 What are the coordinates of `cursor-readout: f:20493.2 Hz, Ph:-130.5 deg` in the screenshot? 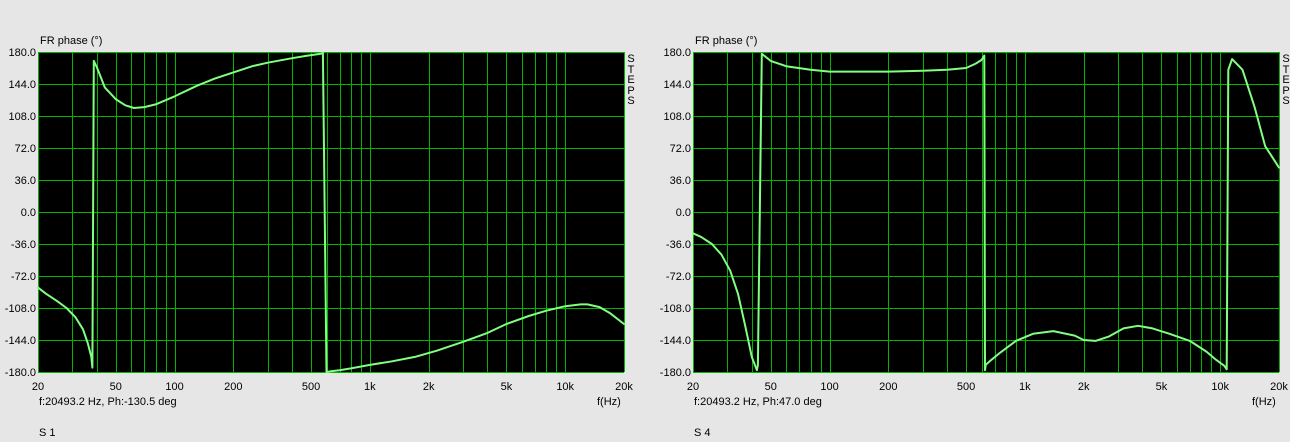 It's located at (108, 402).